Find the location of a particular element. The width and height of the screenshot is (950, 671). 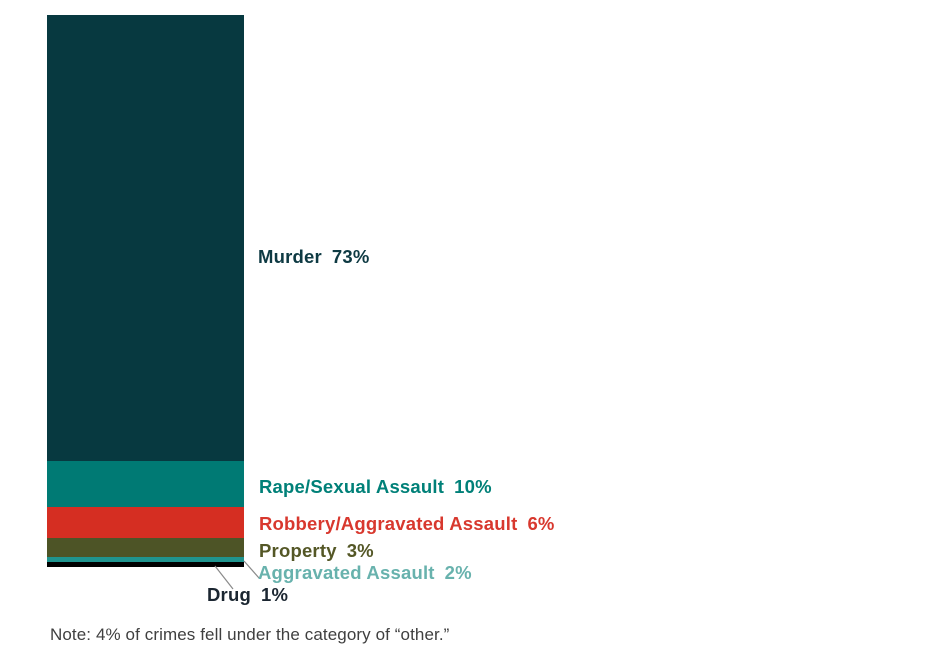

label-robbery-aggravated-assault: Robbery/Aggravated Assault 6% is located at coordinates (407, 523).